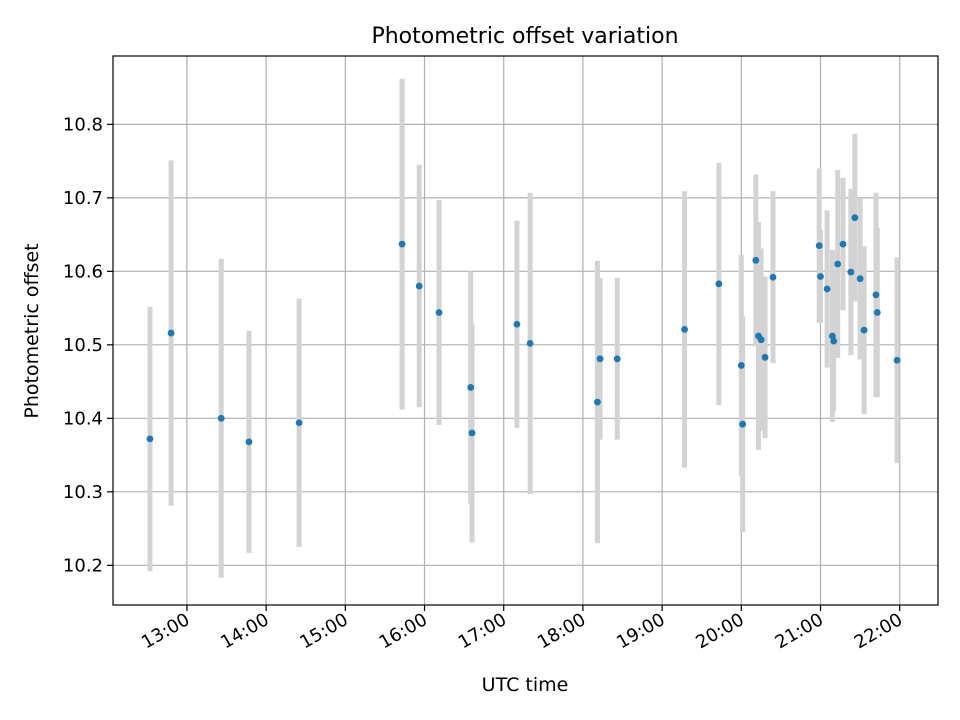  Describe the element at coordinates (83, 345) in the screenshot. I see `y-tick-label: 10.5` at that location.